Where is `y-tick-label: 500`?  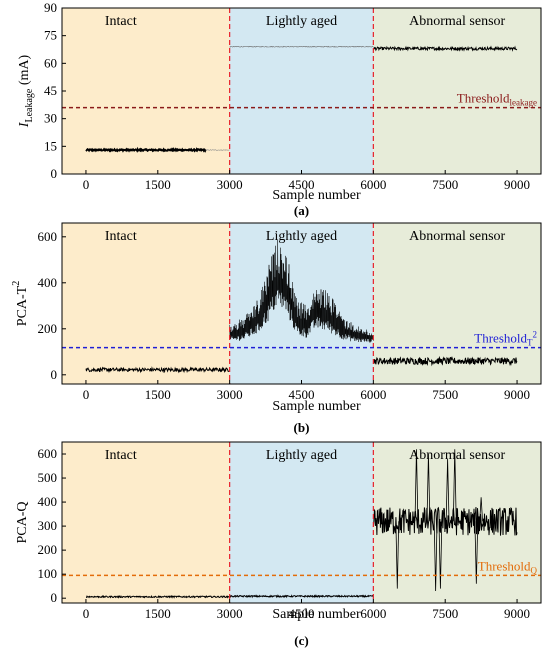
y-tick-label: 500 is located at coordinates (48, 477).